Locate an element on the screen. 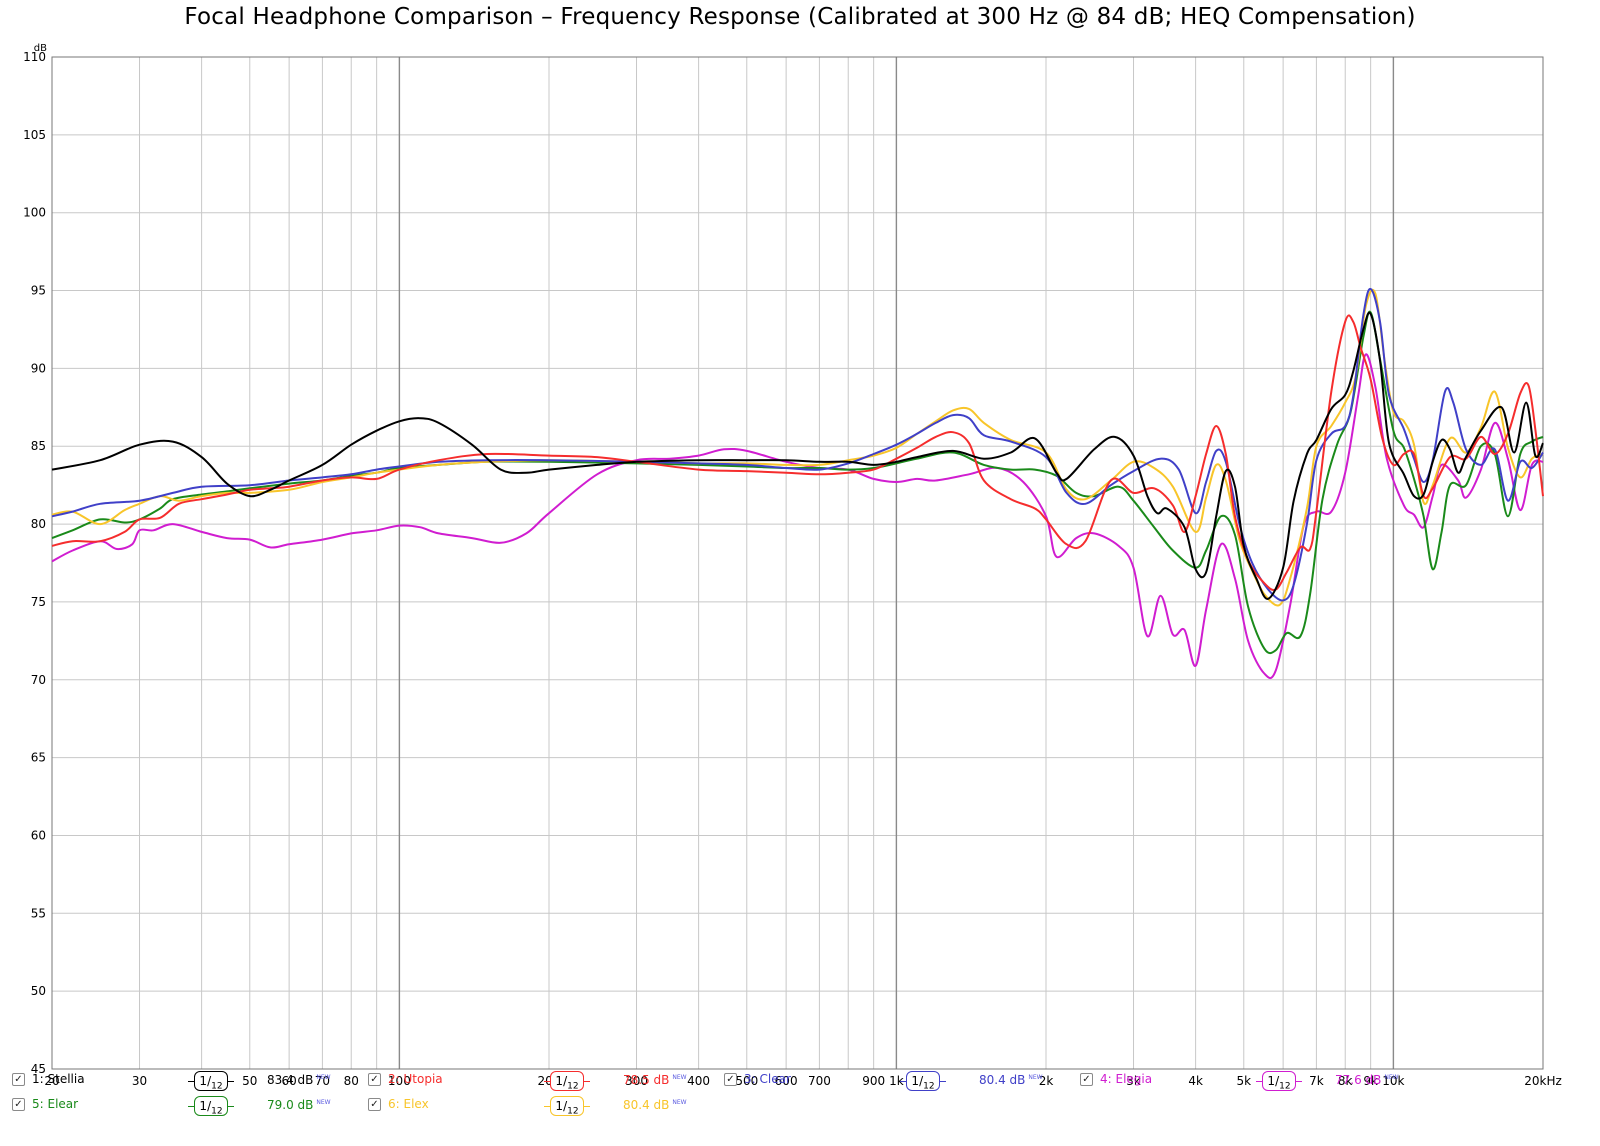  level-value: 83.4 dB is located at coordinates (290, 1080).